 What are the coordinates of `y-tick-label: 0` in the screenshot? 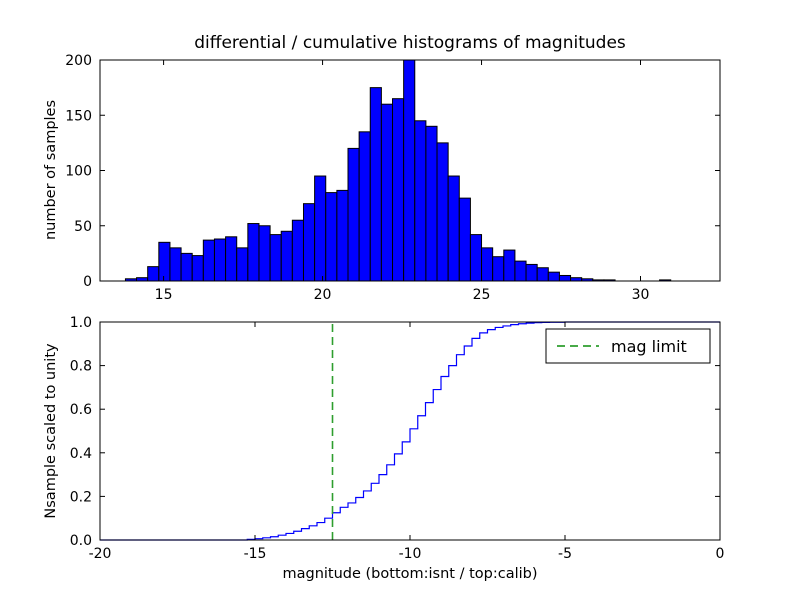 It's located at (87, 282).